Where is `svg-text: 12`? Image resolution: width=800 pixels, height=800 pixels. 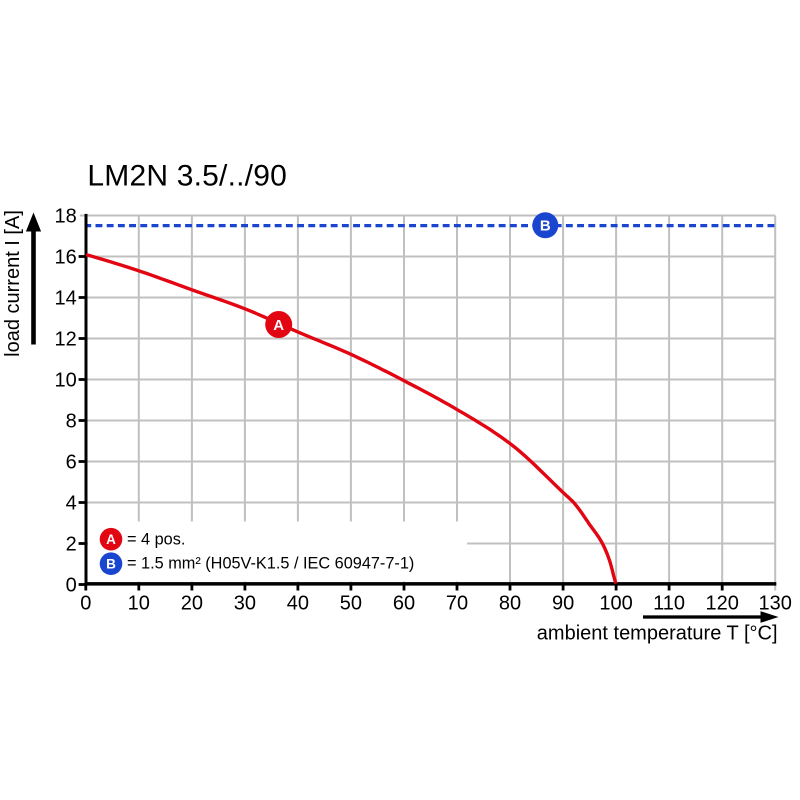 svg-text: 12 is located at coordinates (66, 339).